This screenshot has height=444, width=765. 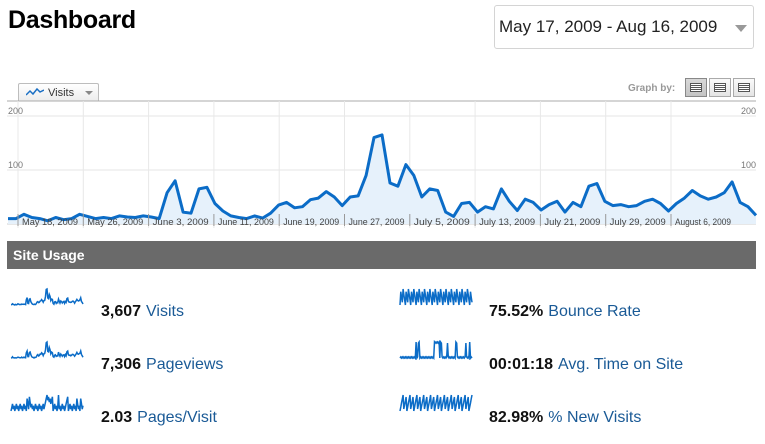 I want to click on pages-per-visit-sparkline, so click(x=47, y=403).